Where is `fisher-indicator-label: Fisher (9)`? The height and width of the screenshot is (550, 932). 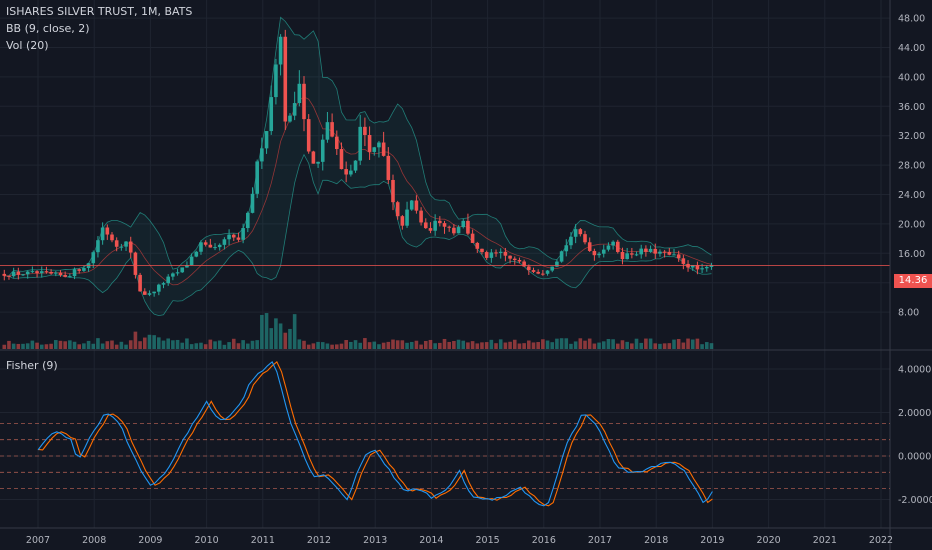
fisher-indicator-label: Fisher (9) is located at coordinates (32, 365).